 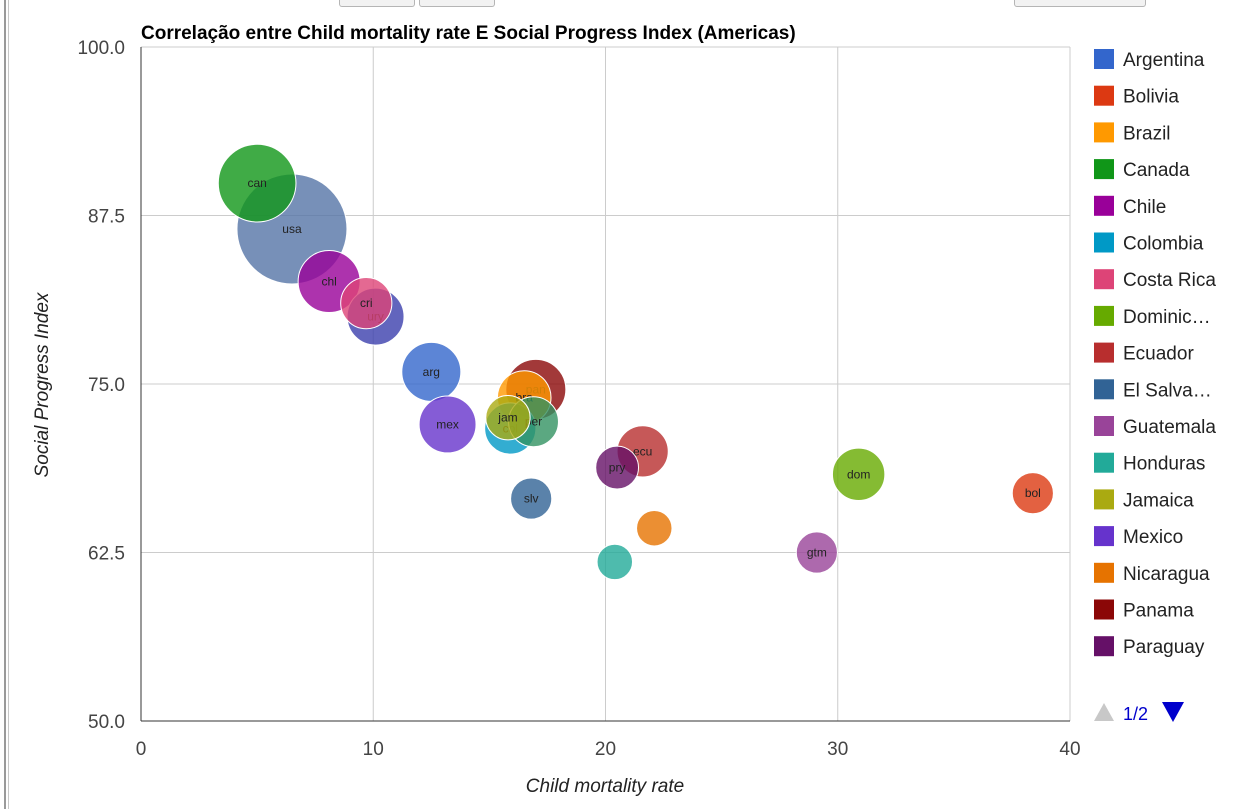 I want to click on bubble-label: pry, so click(x=617, y=468).